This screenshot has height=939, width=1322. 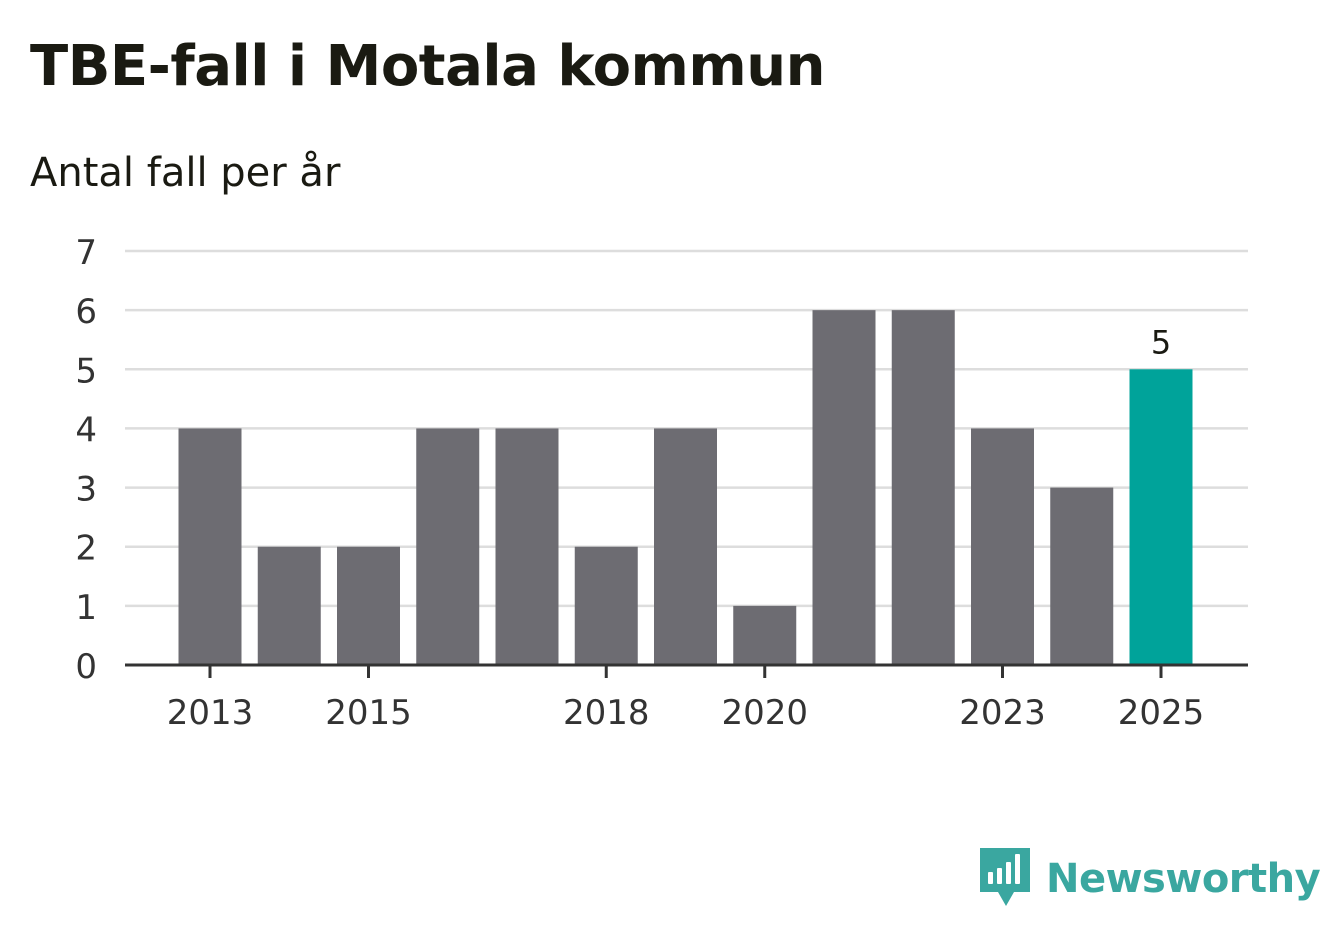 I want to click on chart-title: TBE-fall i Motala kommun, so click(x=428, y=66).